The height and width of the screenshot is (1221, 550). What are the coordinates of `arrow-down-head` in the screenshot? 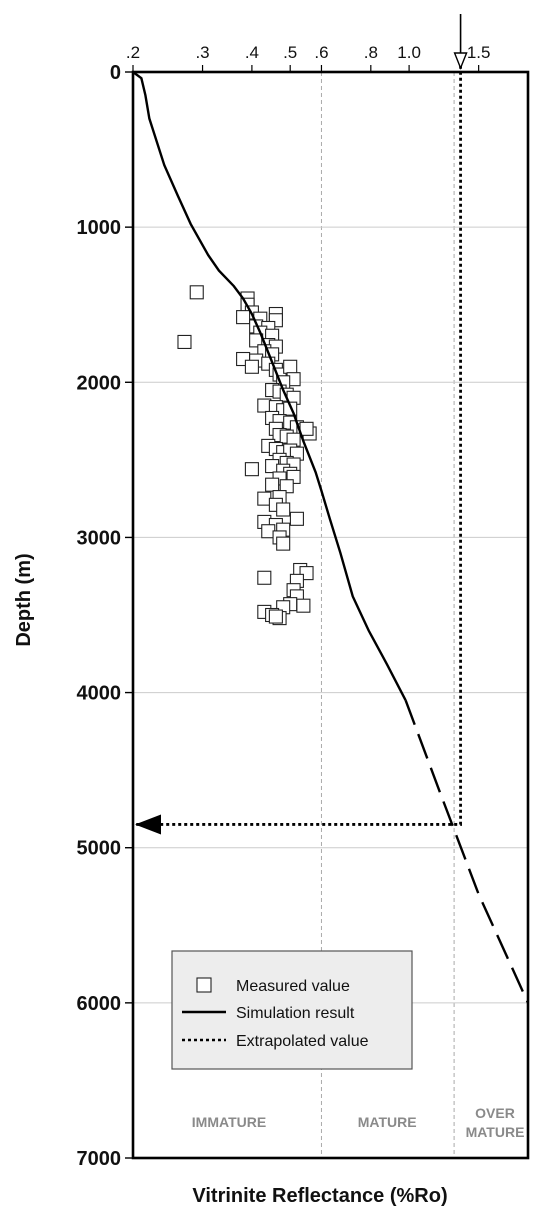 It's located at (460, 61).